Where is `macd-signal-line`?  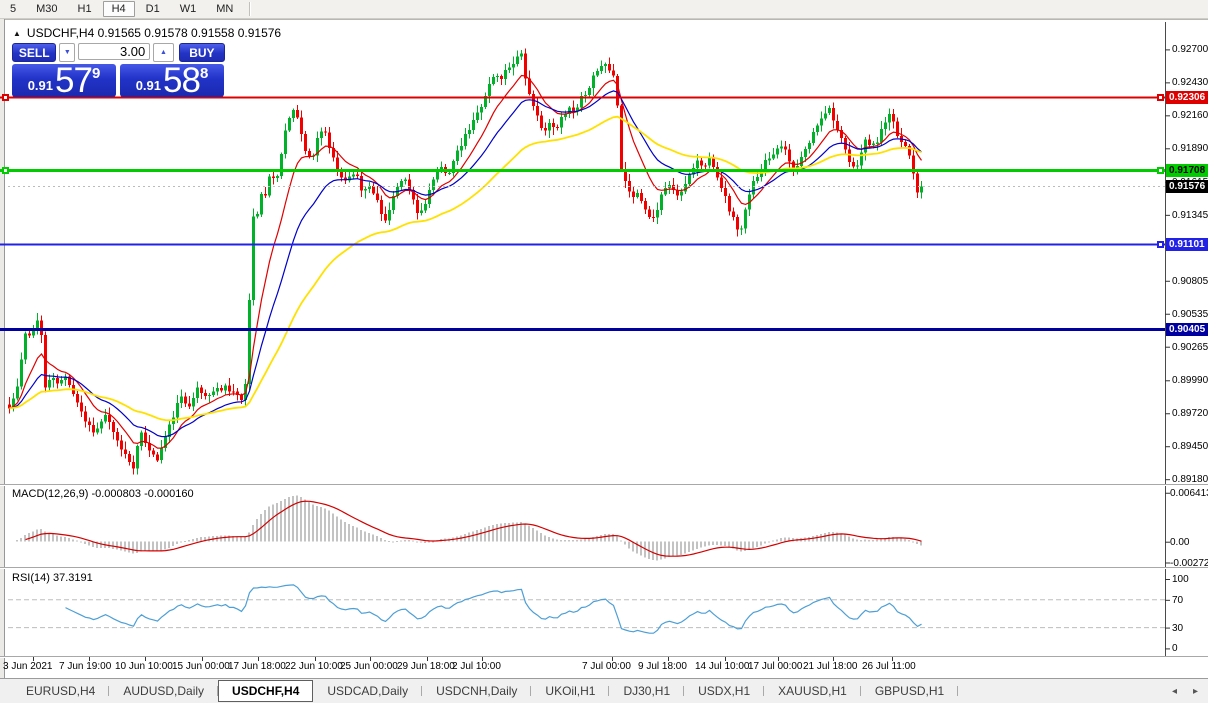
macd-signal-line is located at coordinates (473, 528).